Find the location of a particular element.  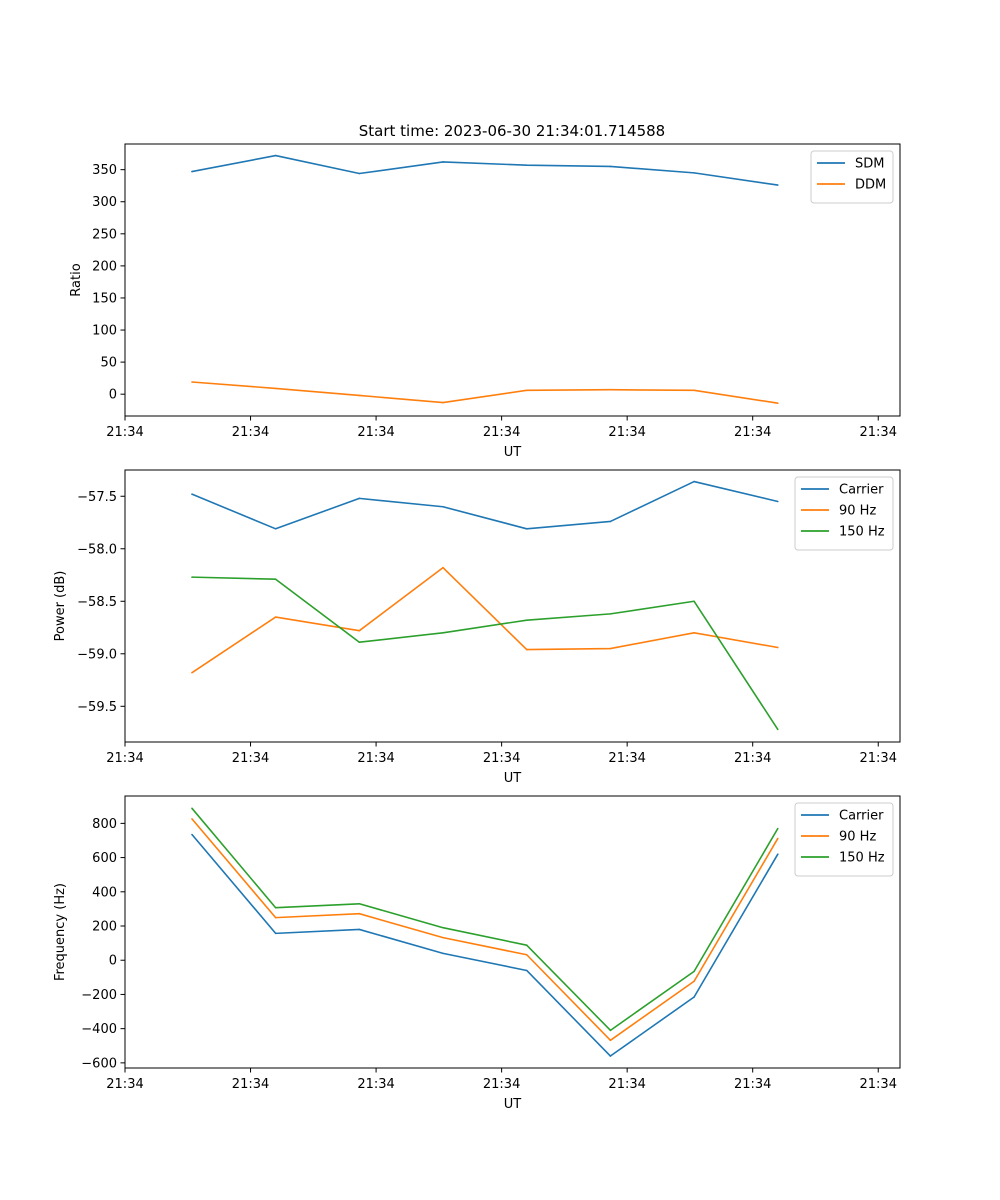

y-tick-label: −200 is located at coordinates (99, 995).